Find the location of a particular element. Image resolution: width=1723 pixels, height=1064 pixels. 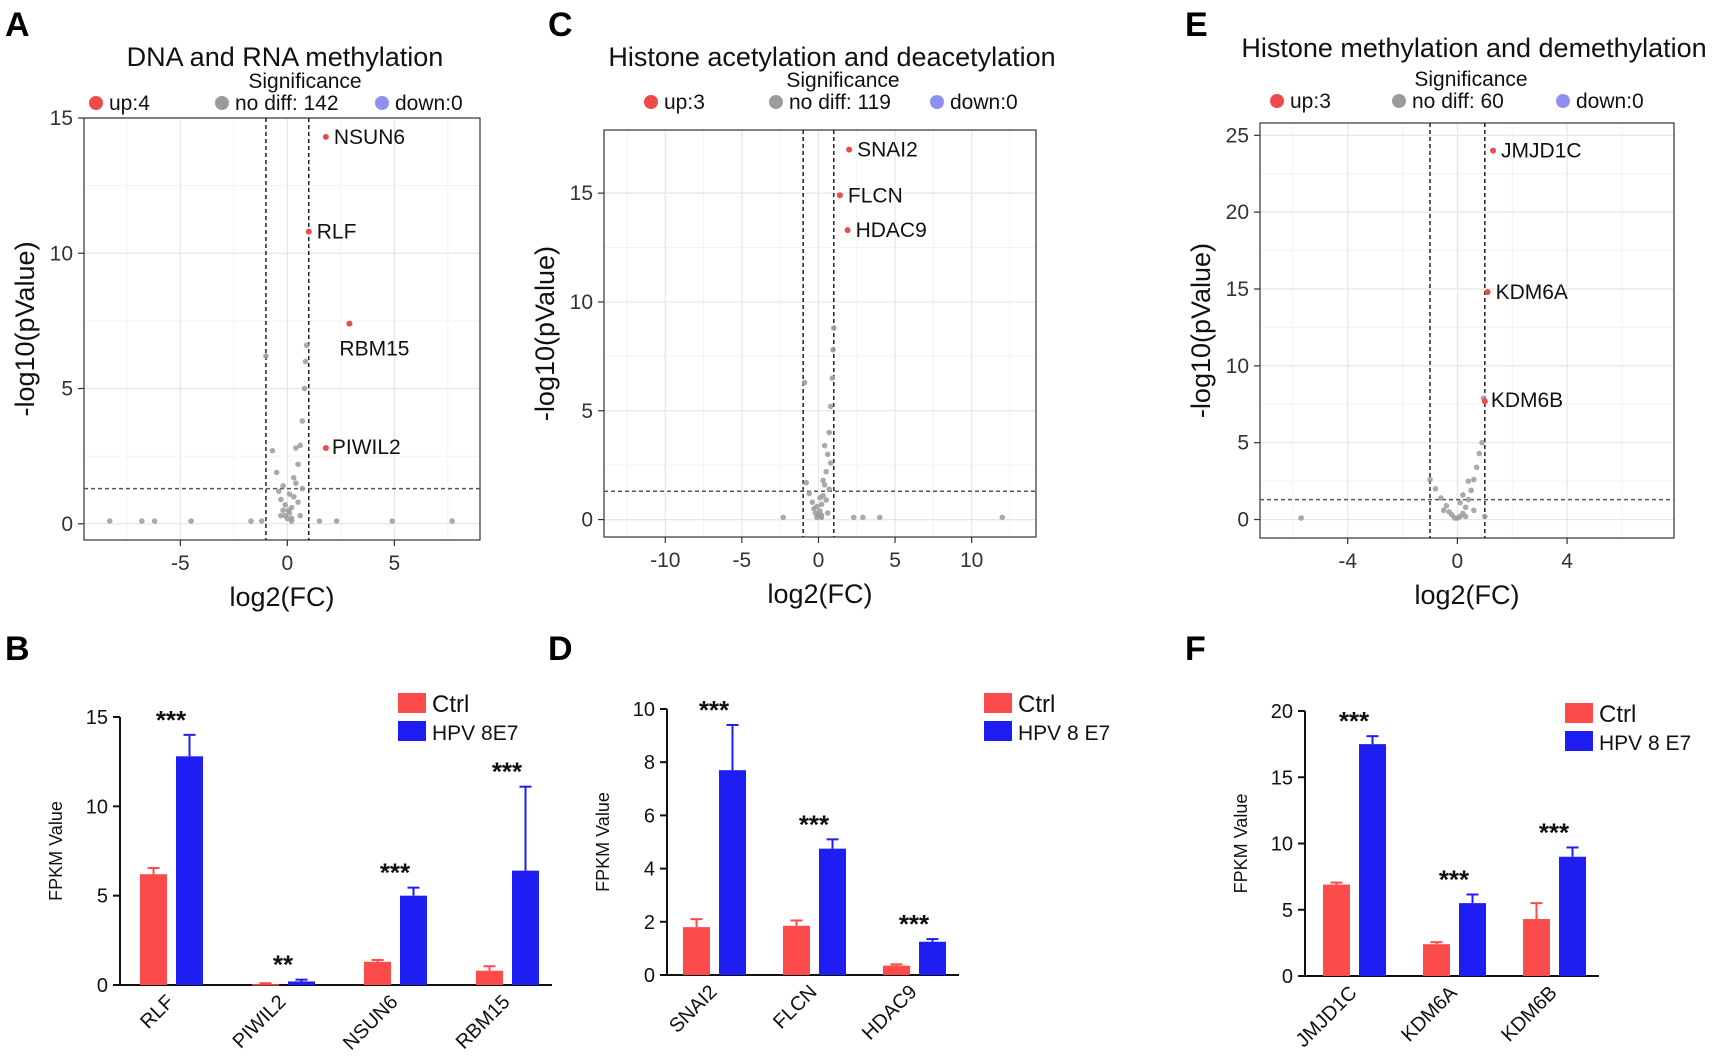

x-axis-label: log2(FC) is located at coordinates (1466, 595).